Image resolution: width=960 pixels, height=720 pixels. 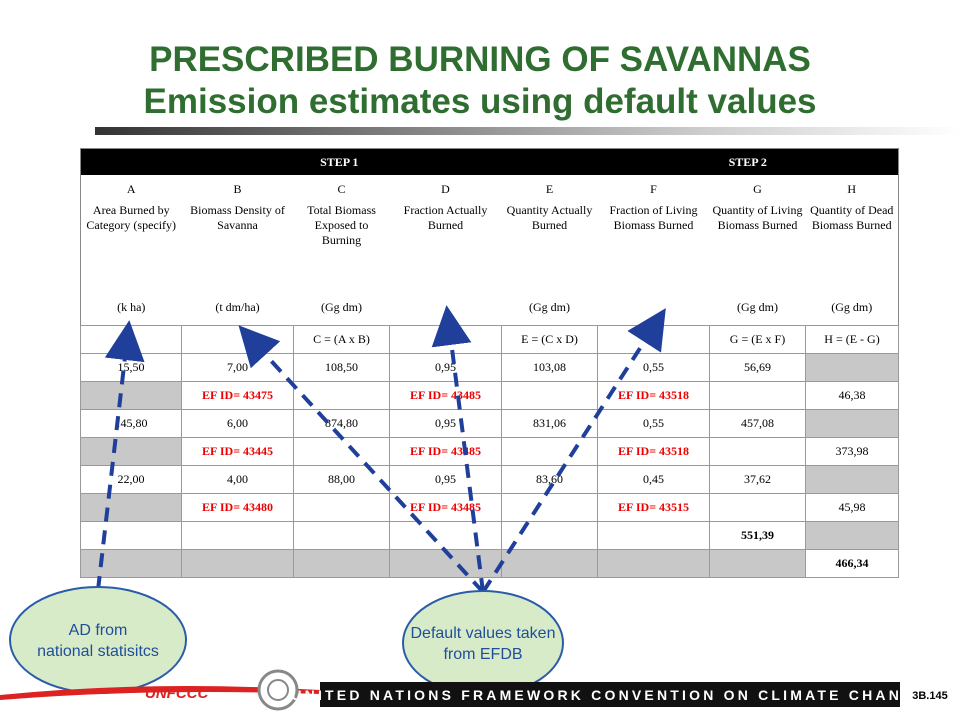 I want to click on callout-text: AD from national statisitcs, so click(x=98, y=641).